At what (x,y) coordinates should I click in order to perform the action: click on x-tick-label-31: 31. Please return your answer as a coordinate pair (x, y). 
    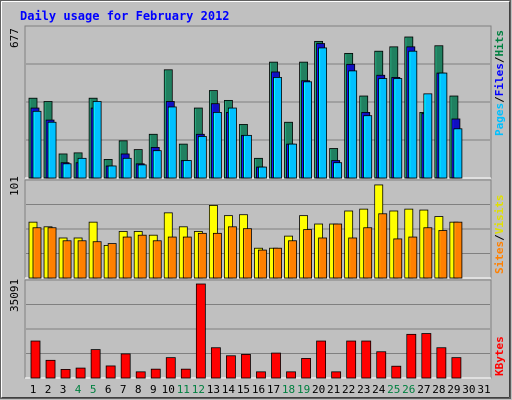
    Looking at the image, I should click on (483, 389).